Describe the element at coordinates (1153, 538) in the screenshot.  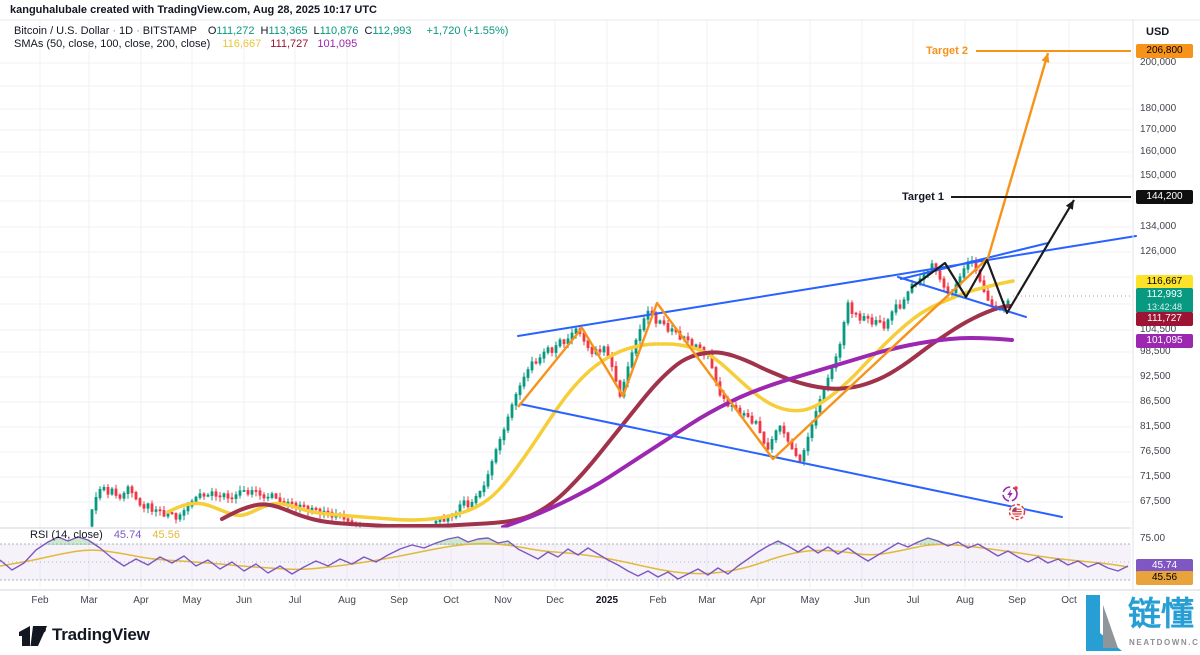
I see `price-tick: 75.00` at that location.